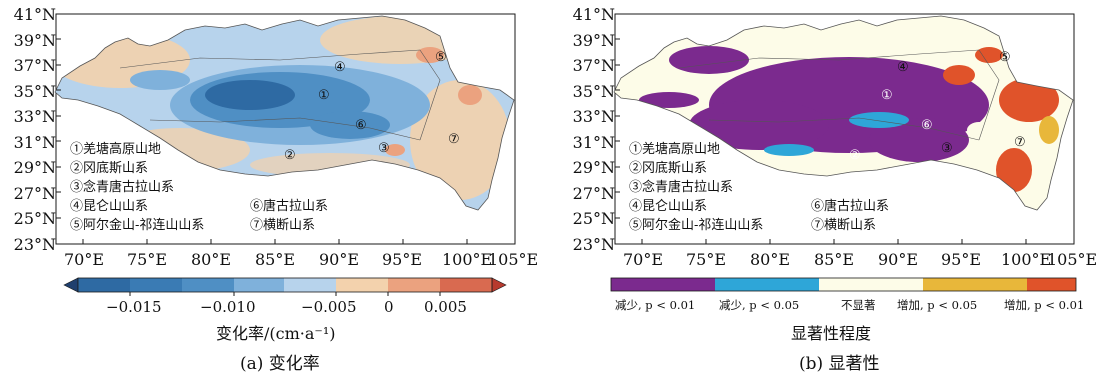 This screenshot has width=1117, height=377. What do you see at coordinates (759, 305) in the screenshot?
I see `category-label: 减少, p < 0.05` at bounding box center [759, 305].